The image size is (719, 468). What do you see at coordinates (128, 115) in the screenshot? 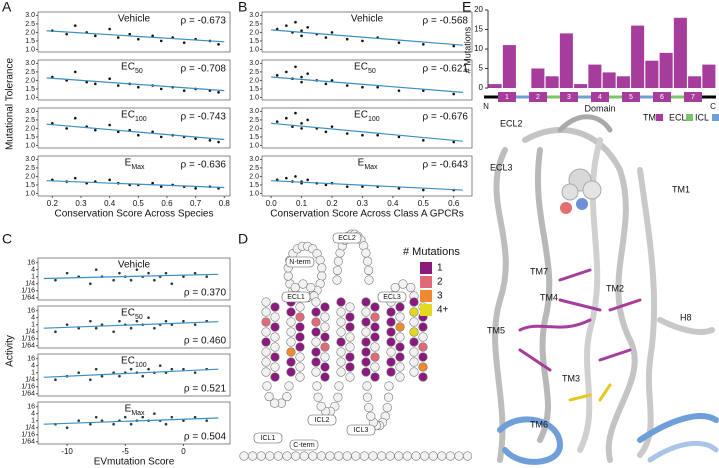
I see `subplot-title: EC` at bounding box center [128, 115].